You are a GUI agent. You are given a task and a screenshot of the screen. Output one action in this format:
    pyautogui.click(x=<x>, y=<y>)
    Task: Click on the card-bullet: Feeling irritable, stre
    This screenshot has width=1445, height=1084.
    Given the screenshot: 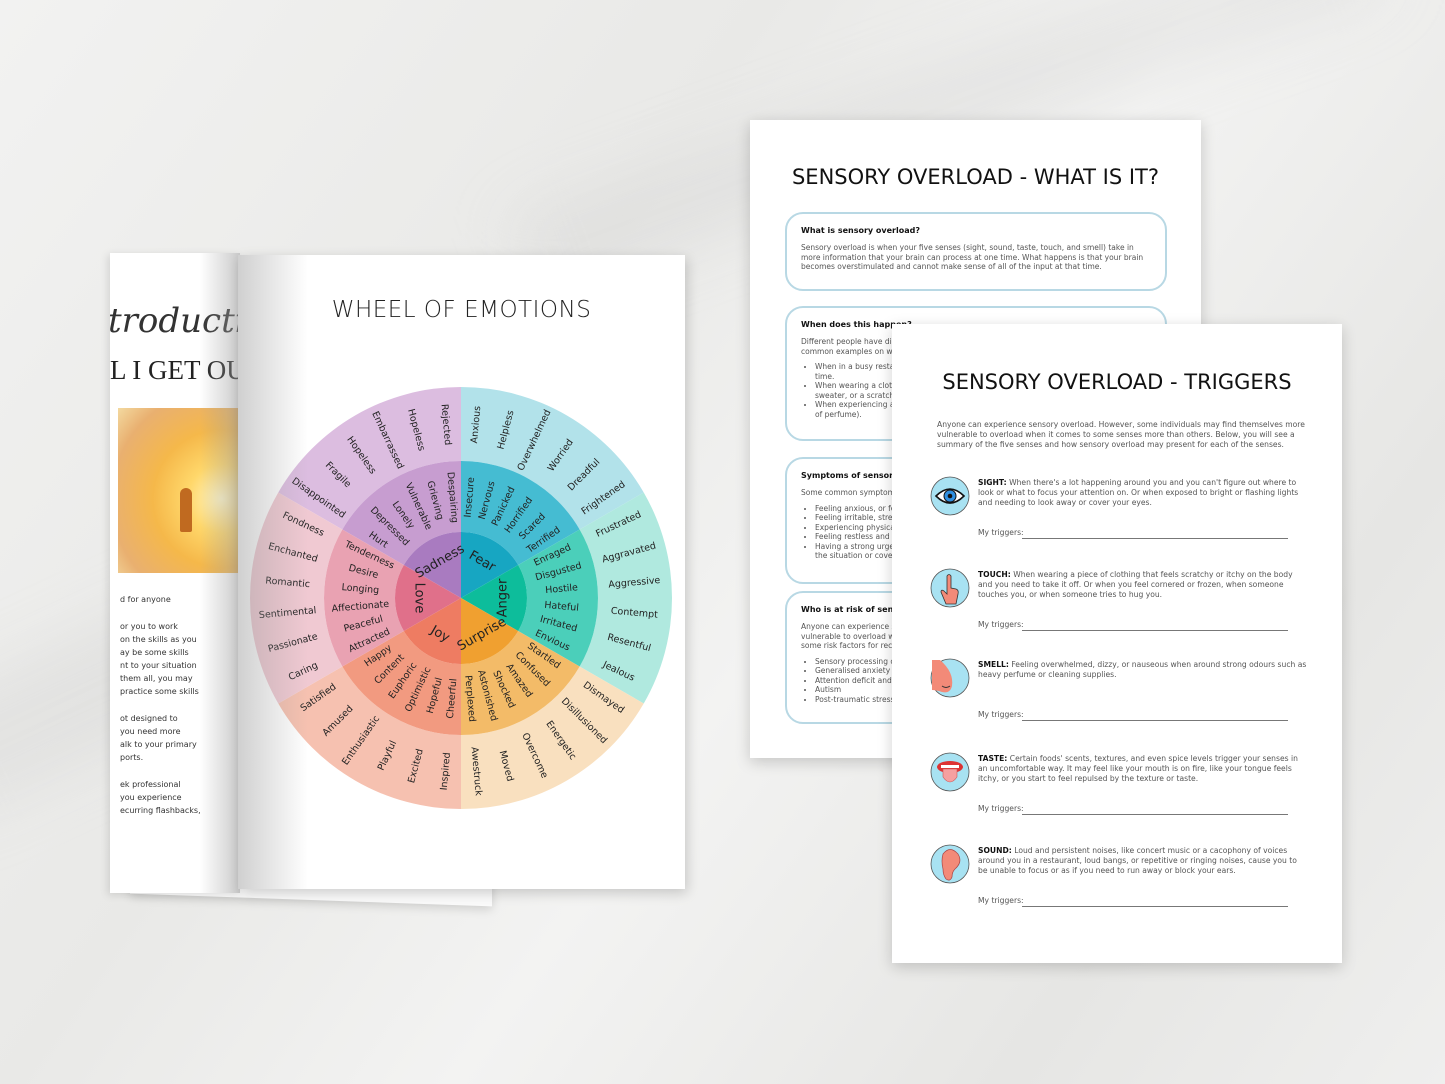 What is the action you would take?
    pyautogui.click(x=990, y=518)
    